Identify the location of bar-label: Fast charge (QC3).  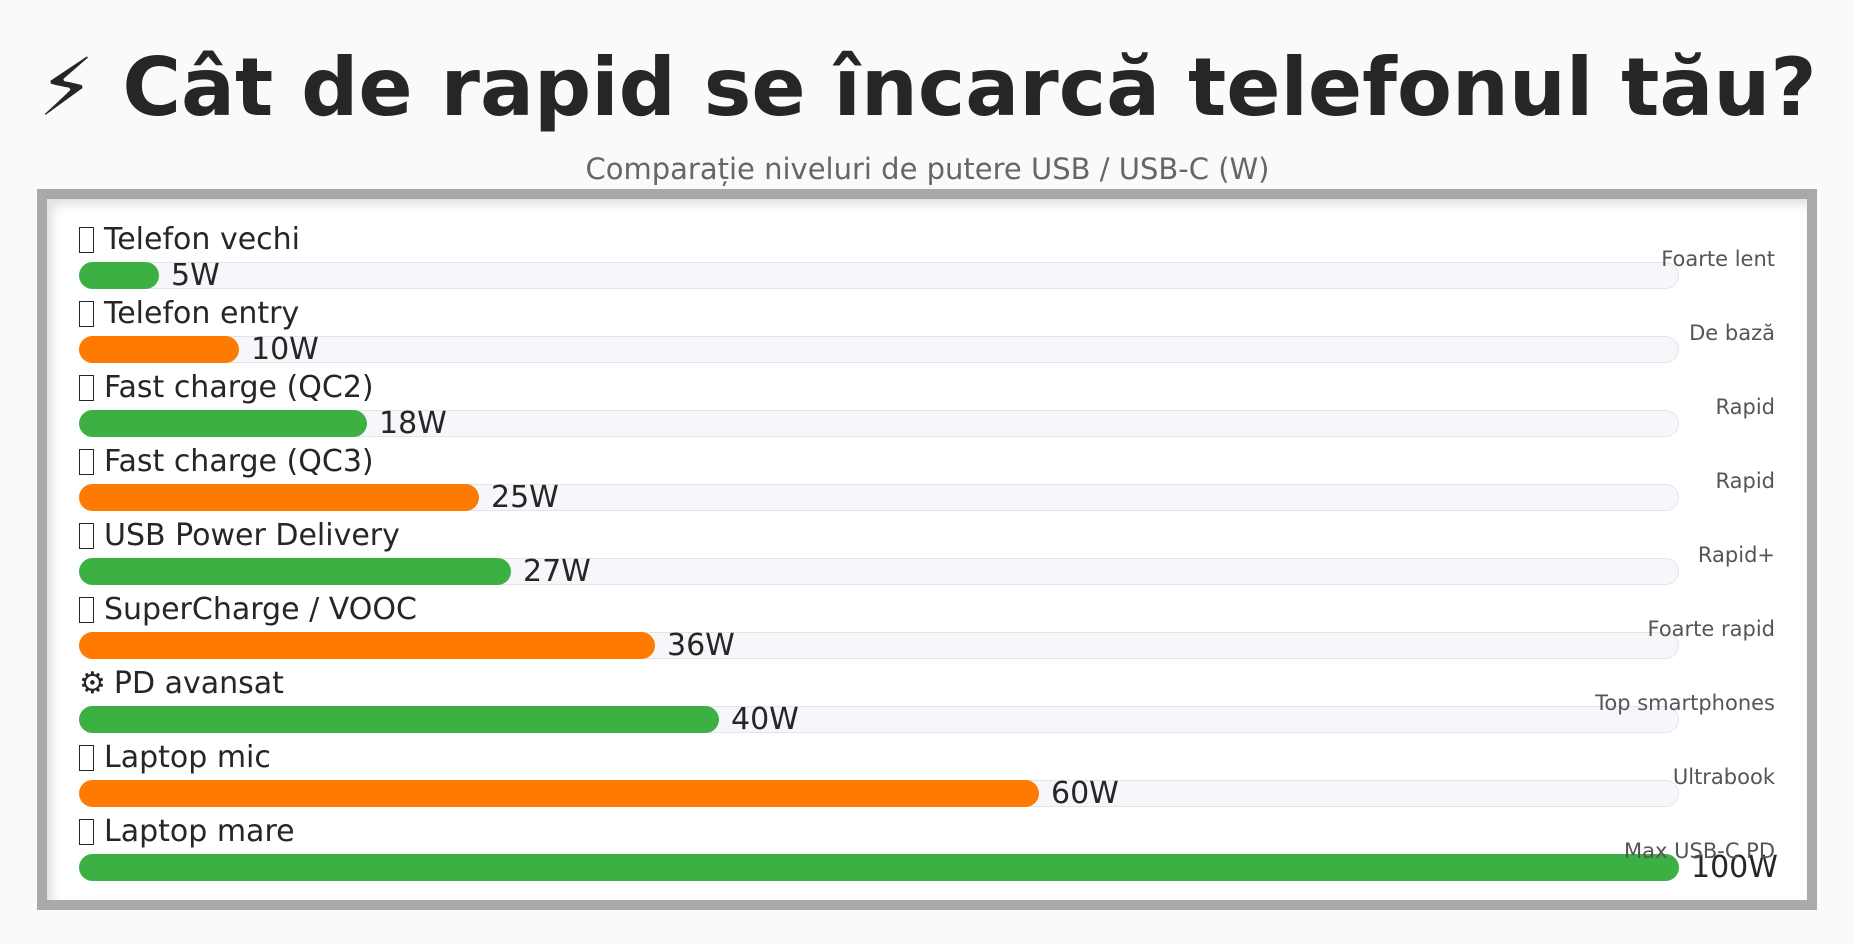
(226, 462).